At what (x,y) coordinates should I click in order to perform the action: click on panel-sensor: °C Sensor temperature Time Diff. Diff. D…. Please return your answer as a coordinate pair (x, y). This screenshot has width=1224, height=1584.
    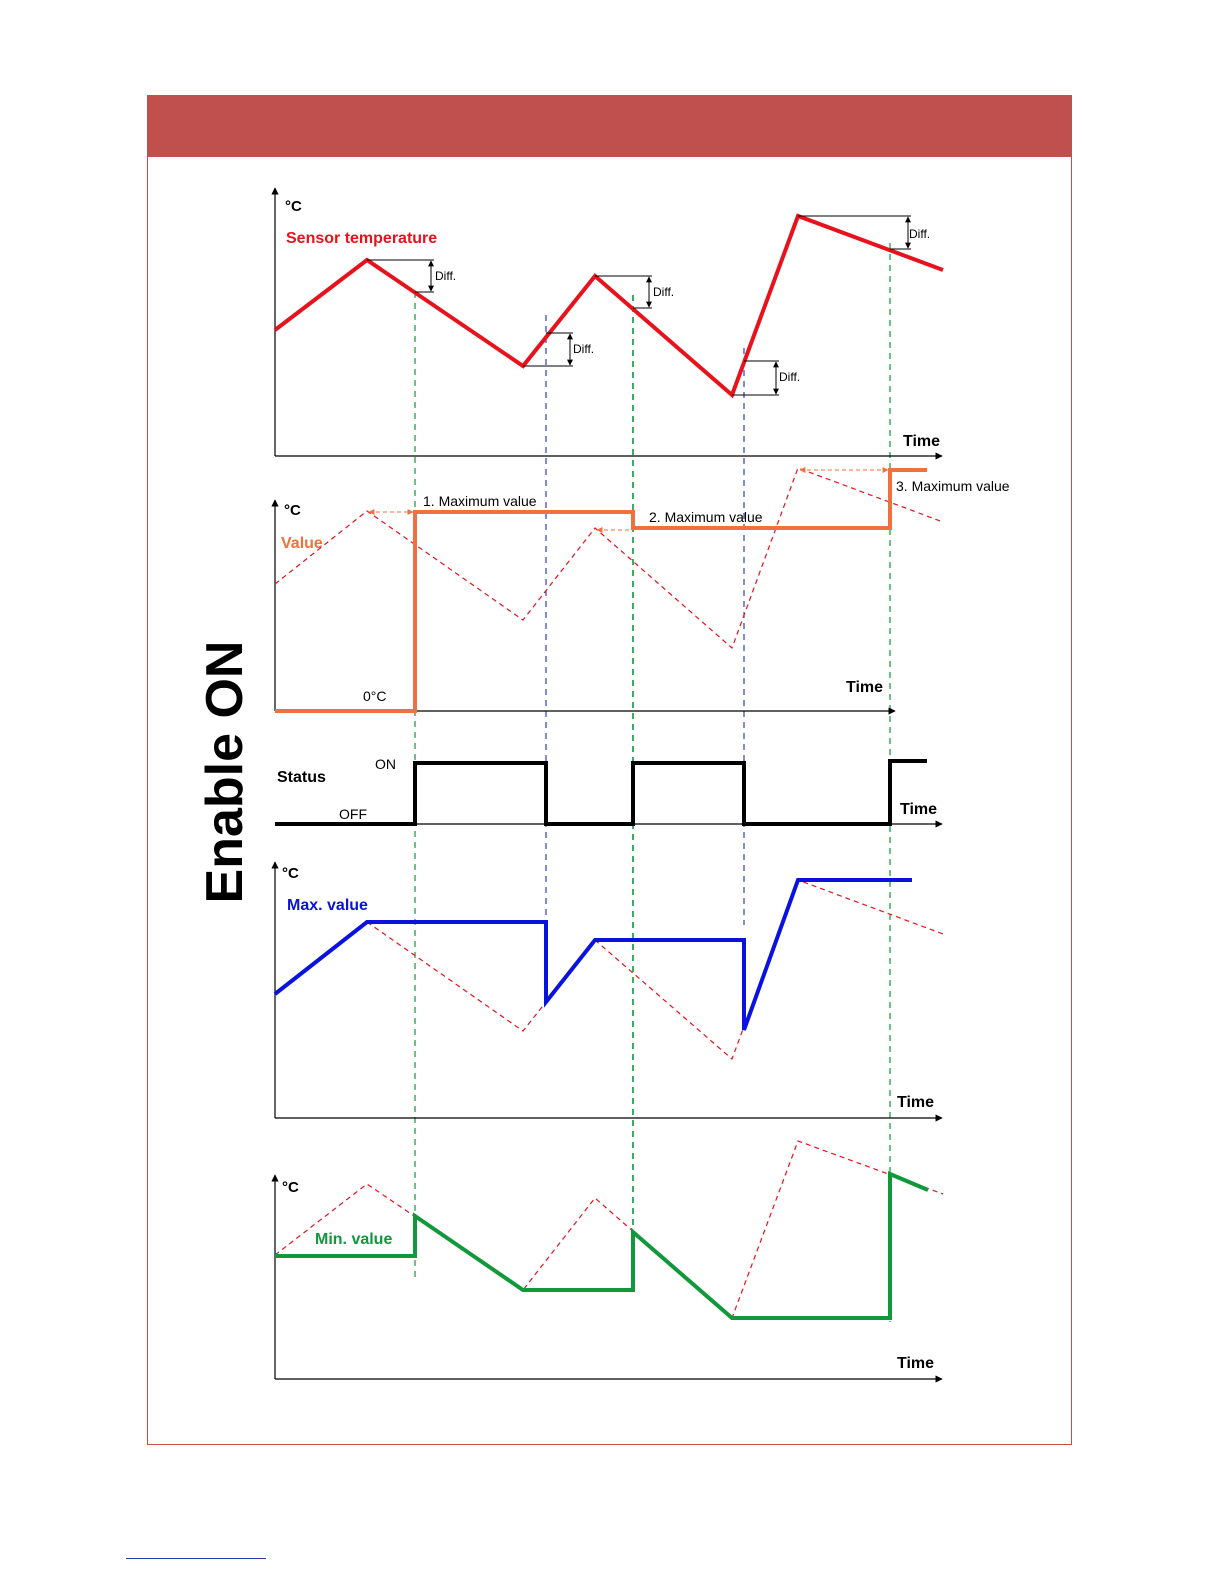
    Looking at the image, I should click on (607, 323).